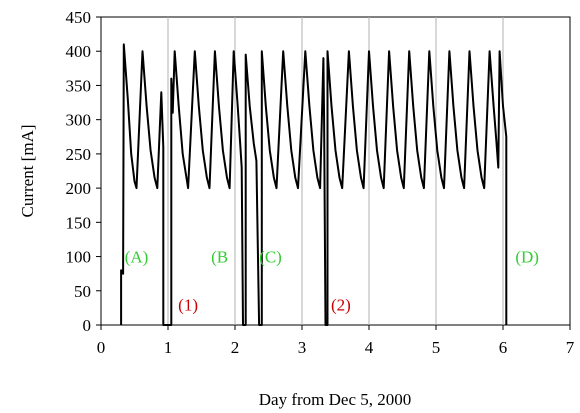 The height and width of the screenshot is (413, 580). What do you see at coordinates (82, 291) in the screenshot?
I see `y-tick-label: 50` at bounding box center [82, 291].